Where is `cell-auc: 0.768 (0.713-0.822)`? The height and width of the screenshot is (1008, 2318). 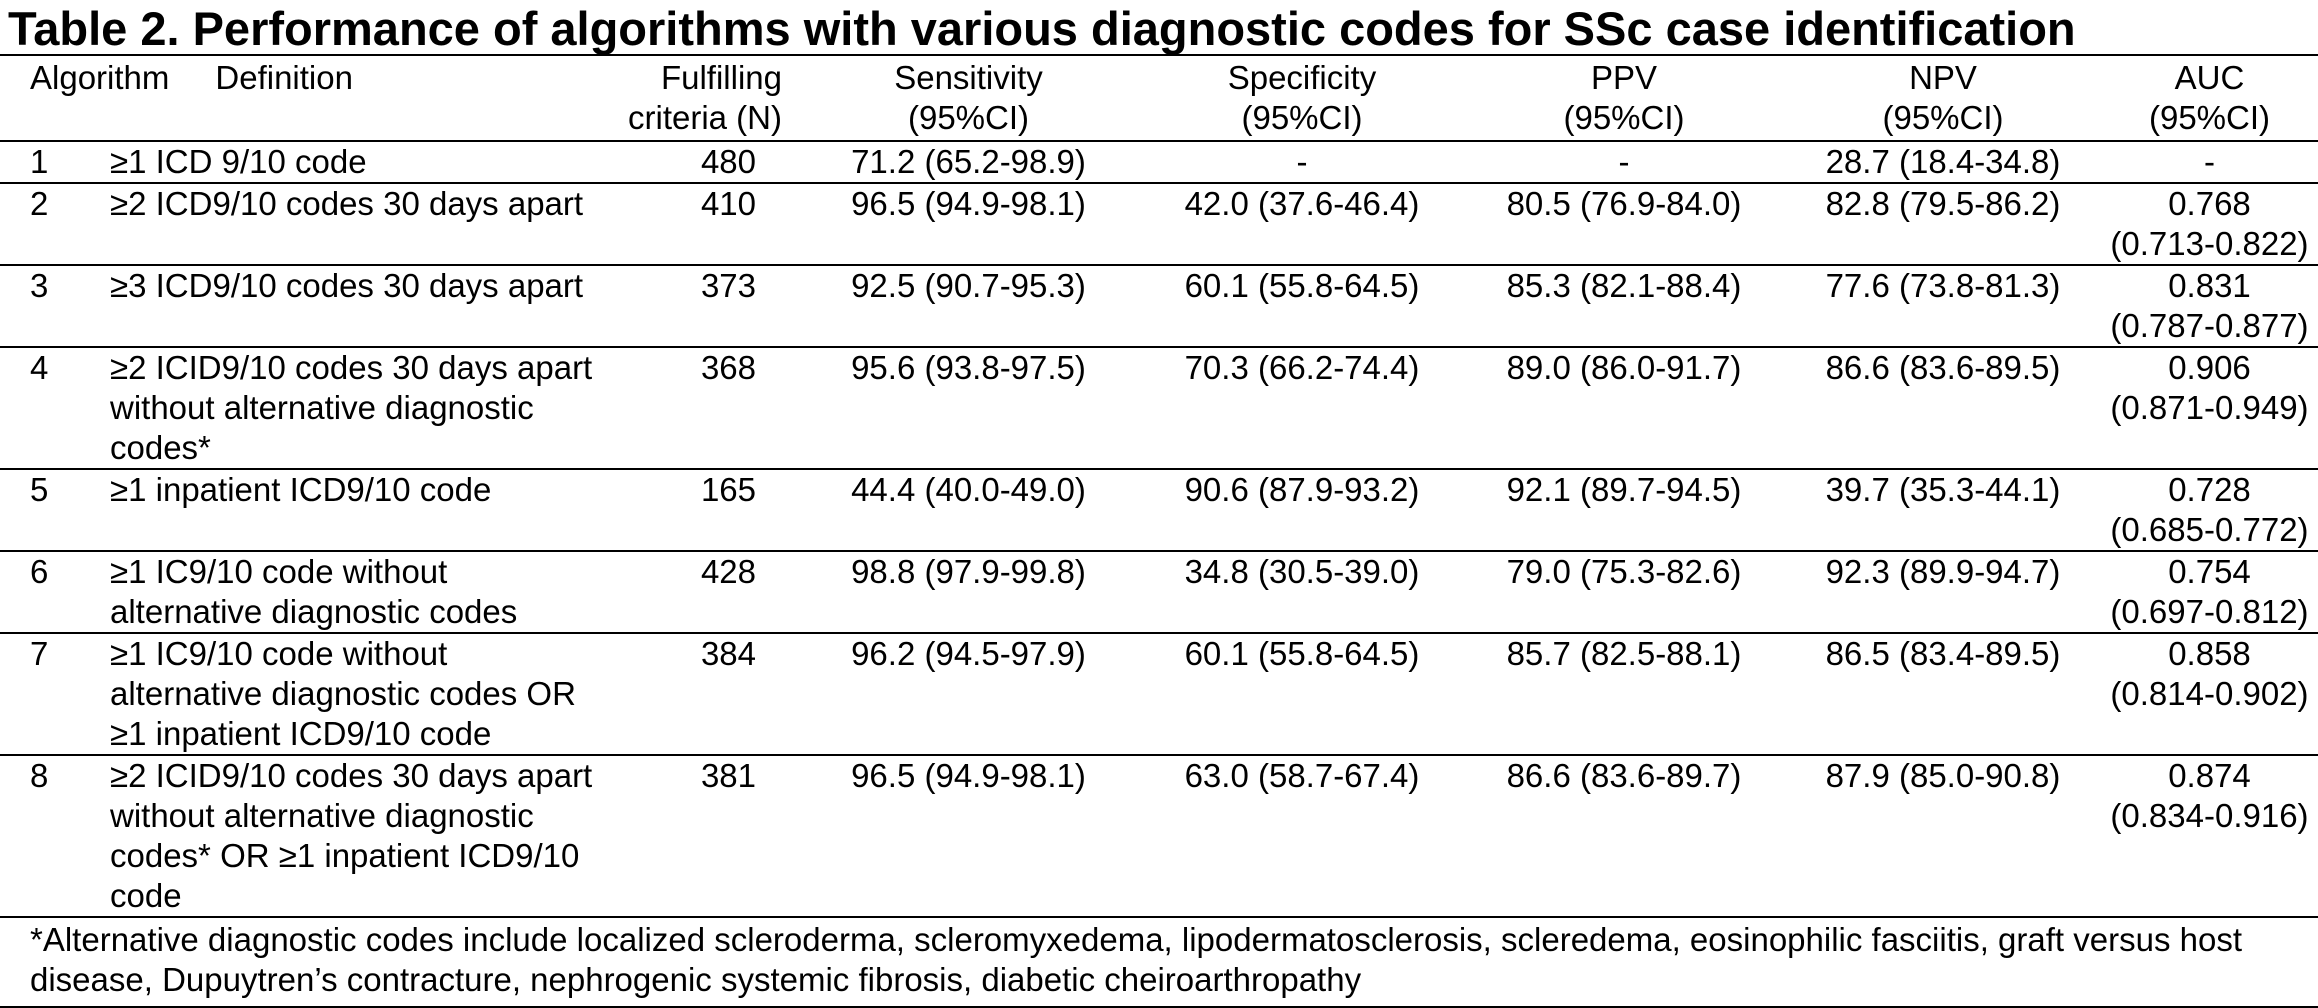 cell-auc: 0.768 (0.713-0.822) is located at coordinates (2209, 224).